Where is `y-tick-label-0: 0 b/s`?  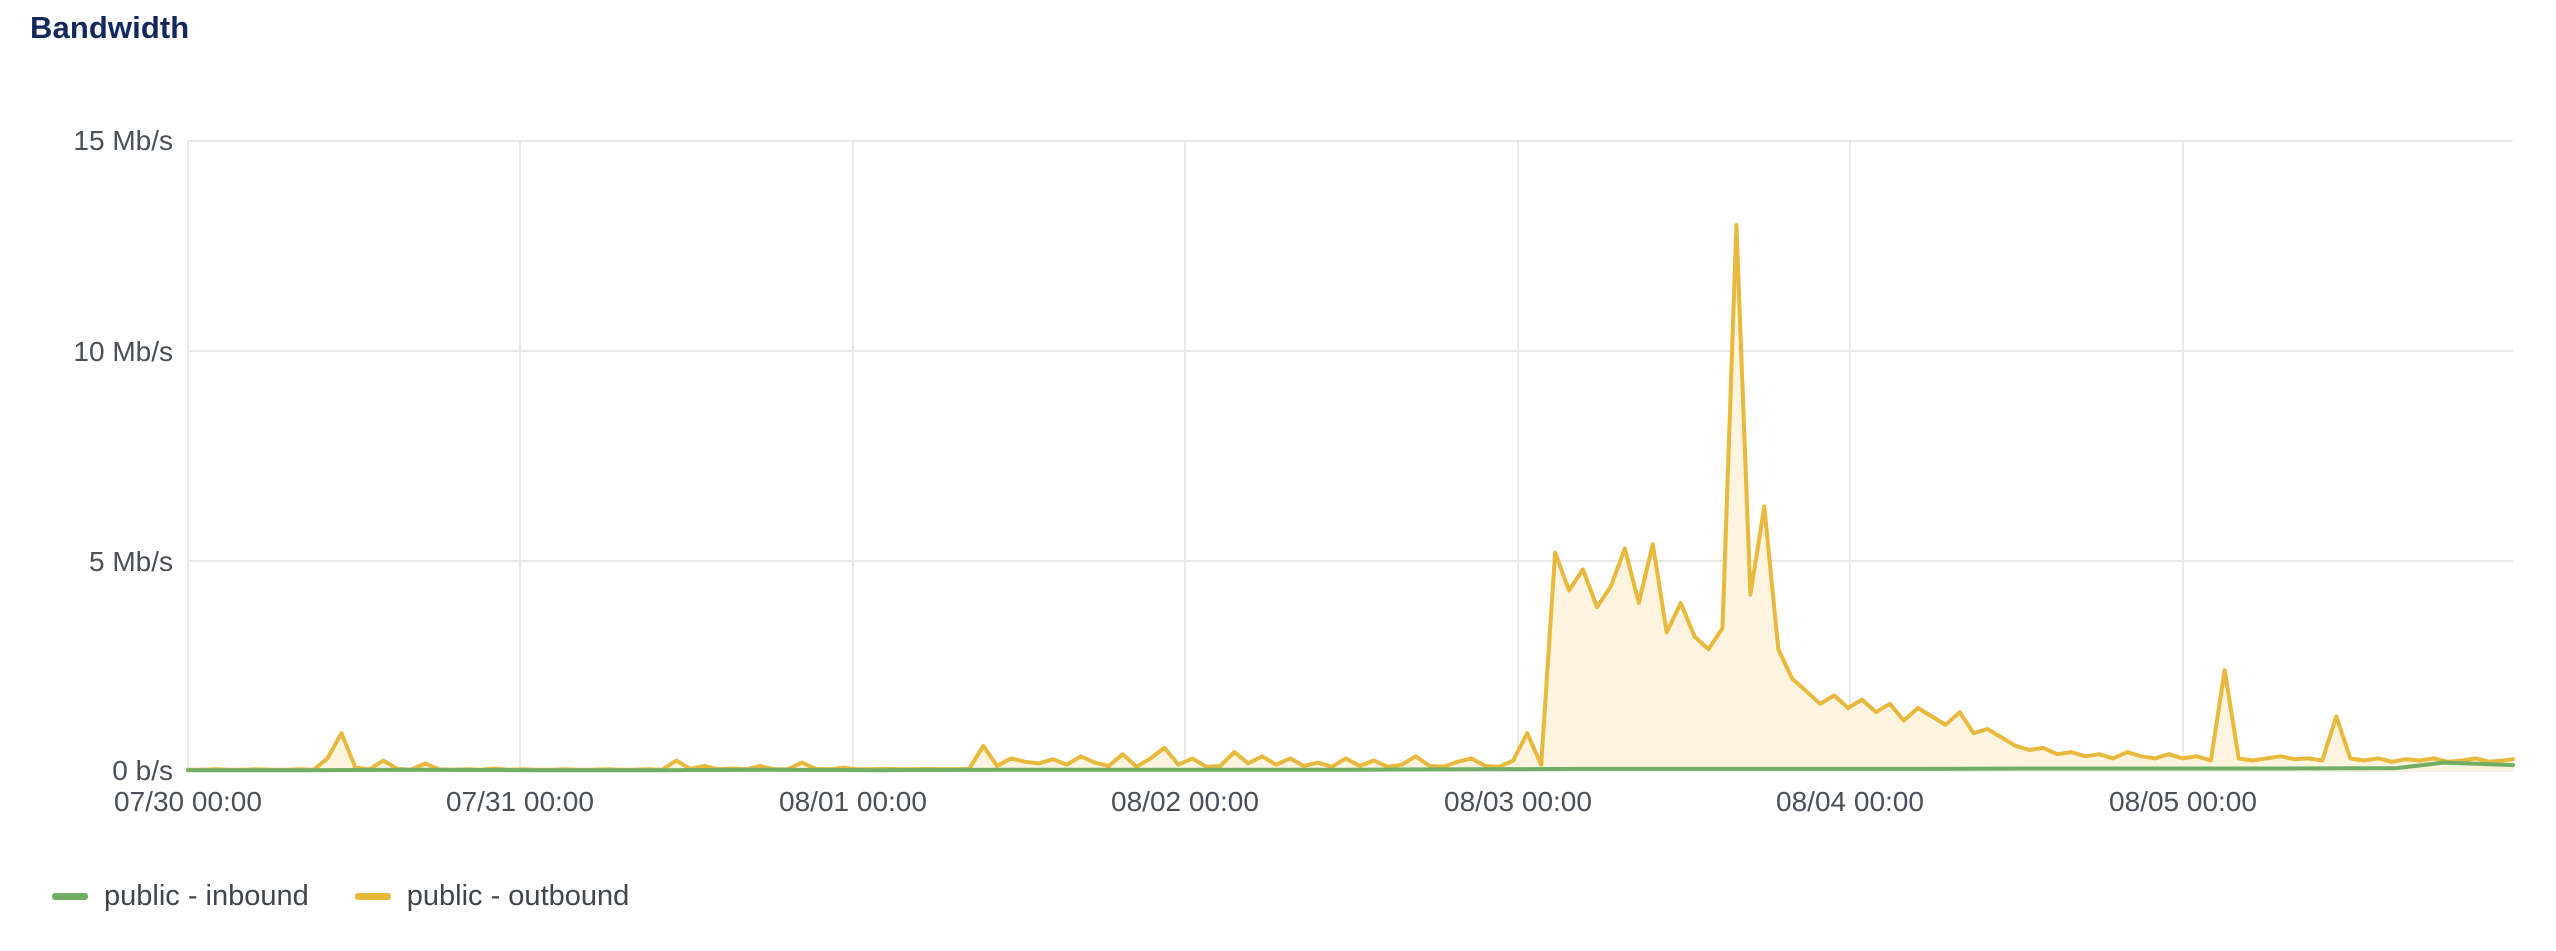 y-tick-label-0: 0 b/s is located at coordinates (142, 770).